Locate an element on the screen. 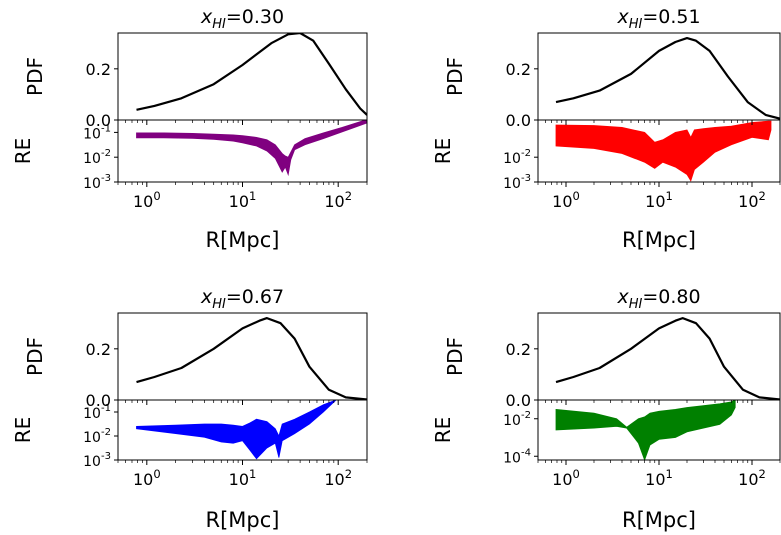  panel-title: xHI=0.51 is located at coordinates (658, 19).